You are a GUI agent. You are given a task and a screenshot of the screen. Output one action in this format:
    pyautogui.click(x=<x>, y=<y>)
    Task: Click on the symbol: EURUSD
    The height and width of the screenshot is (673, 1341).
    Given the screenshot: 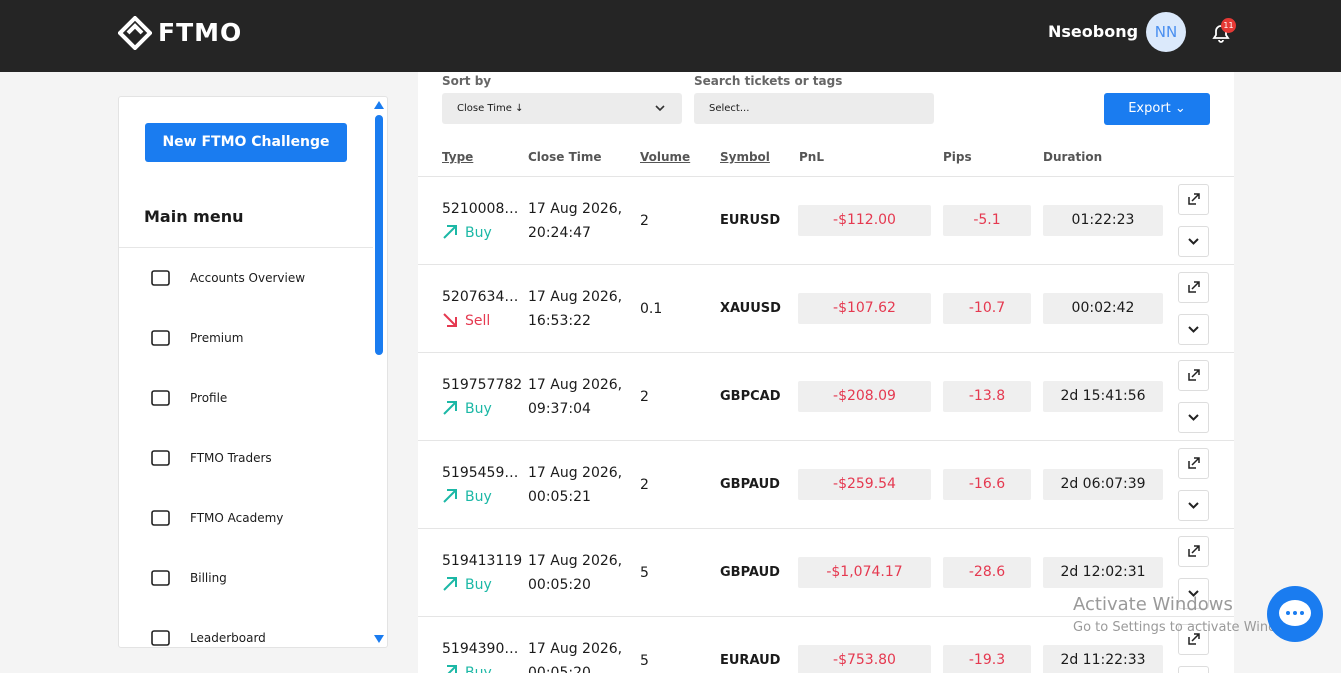 What is the action you would take?
    pyautogui.click(x=750, y=220)
    